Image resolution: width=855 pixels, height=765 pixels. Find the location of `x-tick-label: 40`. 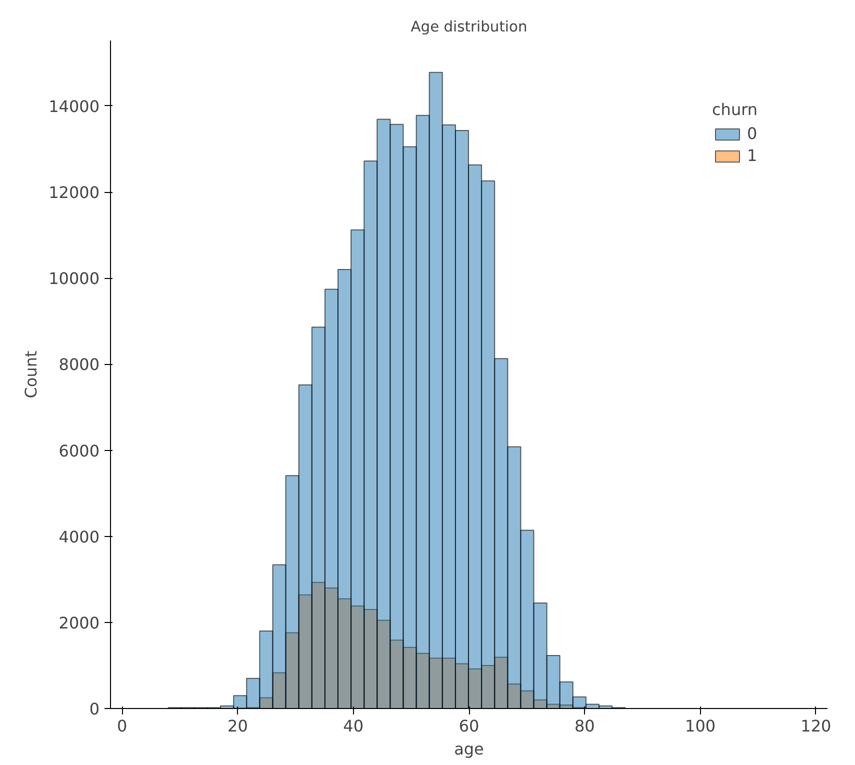

x-tick-label: 40 is located at coordinates (353, 726).